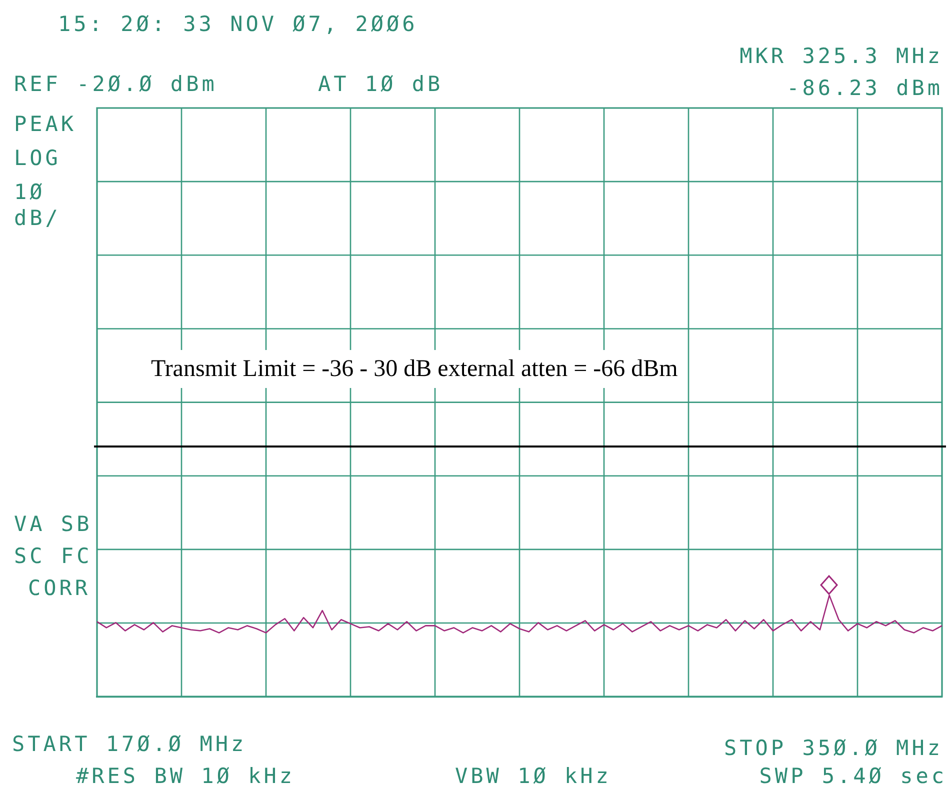 Image resolution: width=951 pixels, height=793 pixels. I want to click on text: START 17Ø.Ø MHz, so click(129, 744).